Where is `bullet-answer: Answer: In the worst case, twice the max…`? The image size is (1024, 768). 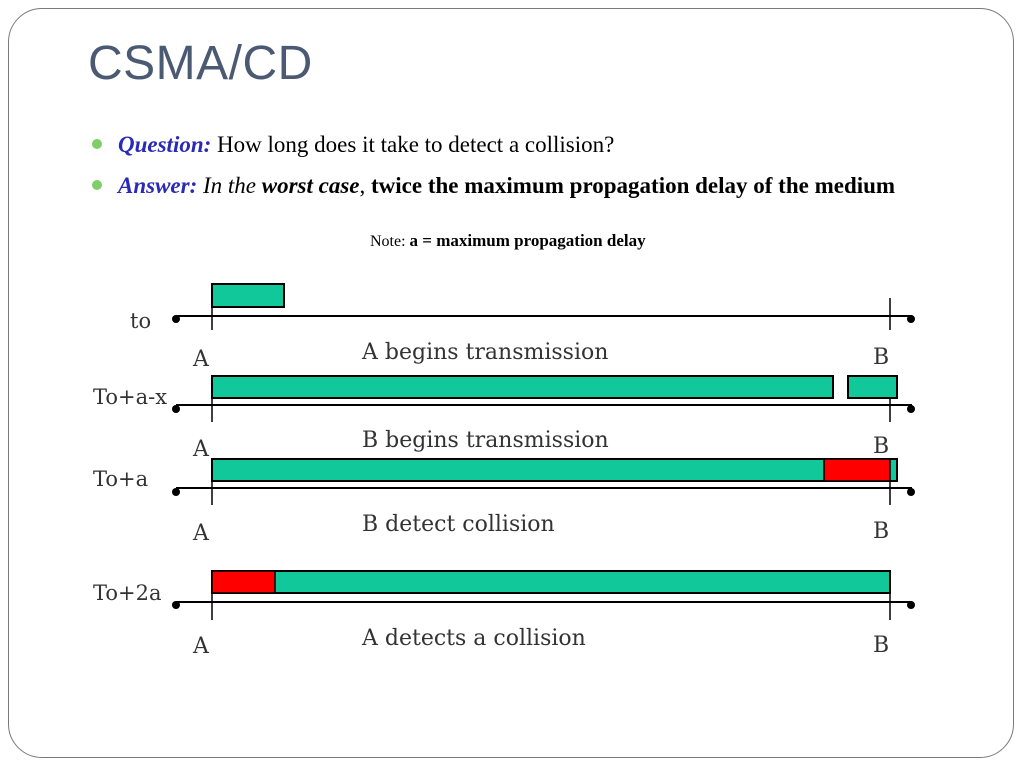
bullet-answer: Answer: In the worst case, twice the max… is located at coordinates (520, 185).